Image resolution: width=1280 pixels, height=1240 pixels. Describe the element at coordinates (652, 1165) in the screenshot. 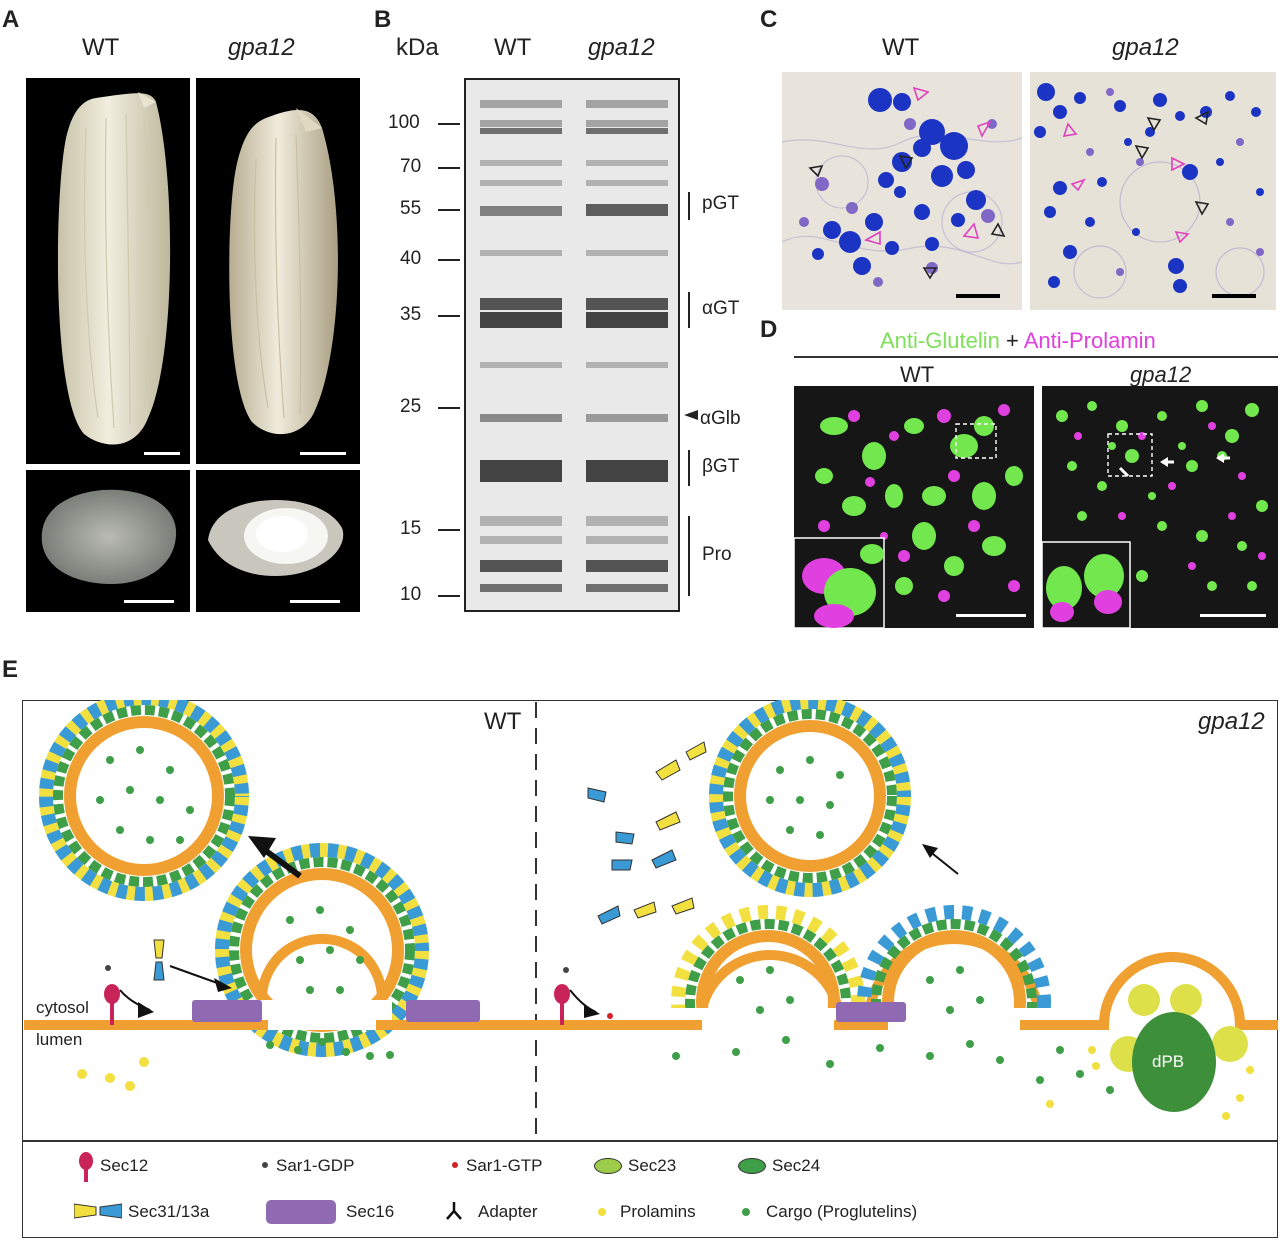

I see `legend-sec23: Sec23` at that location.